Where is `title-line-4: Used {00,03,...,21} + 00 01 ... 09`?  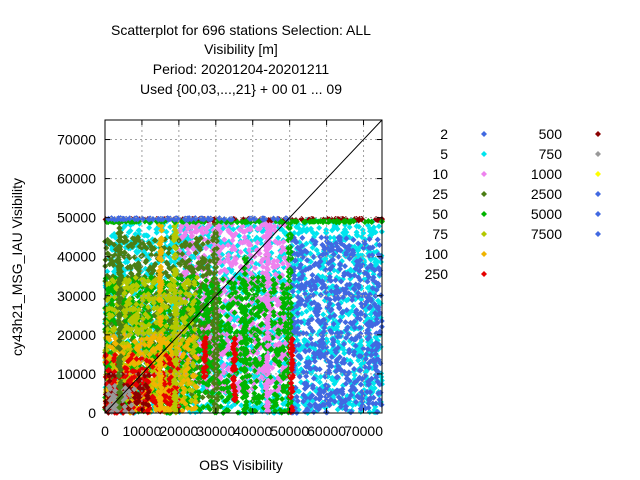 title-line-4: Used {00,03,...,21} + 00 01 ... 09 is located at coordinates (241, 89).